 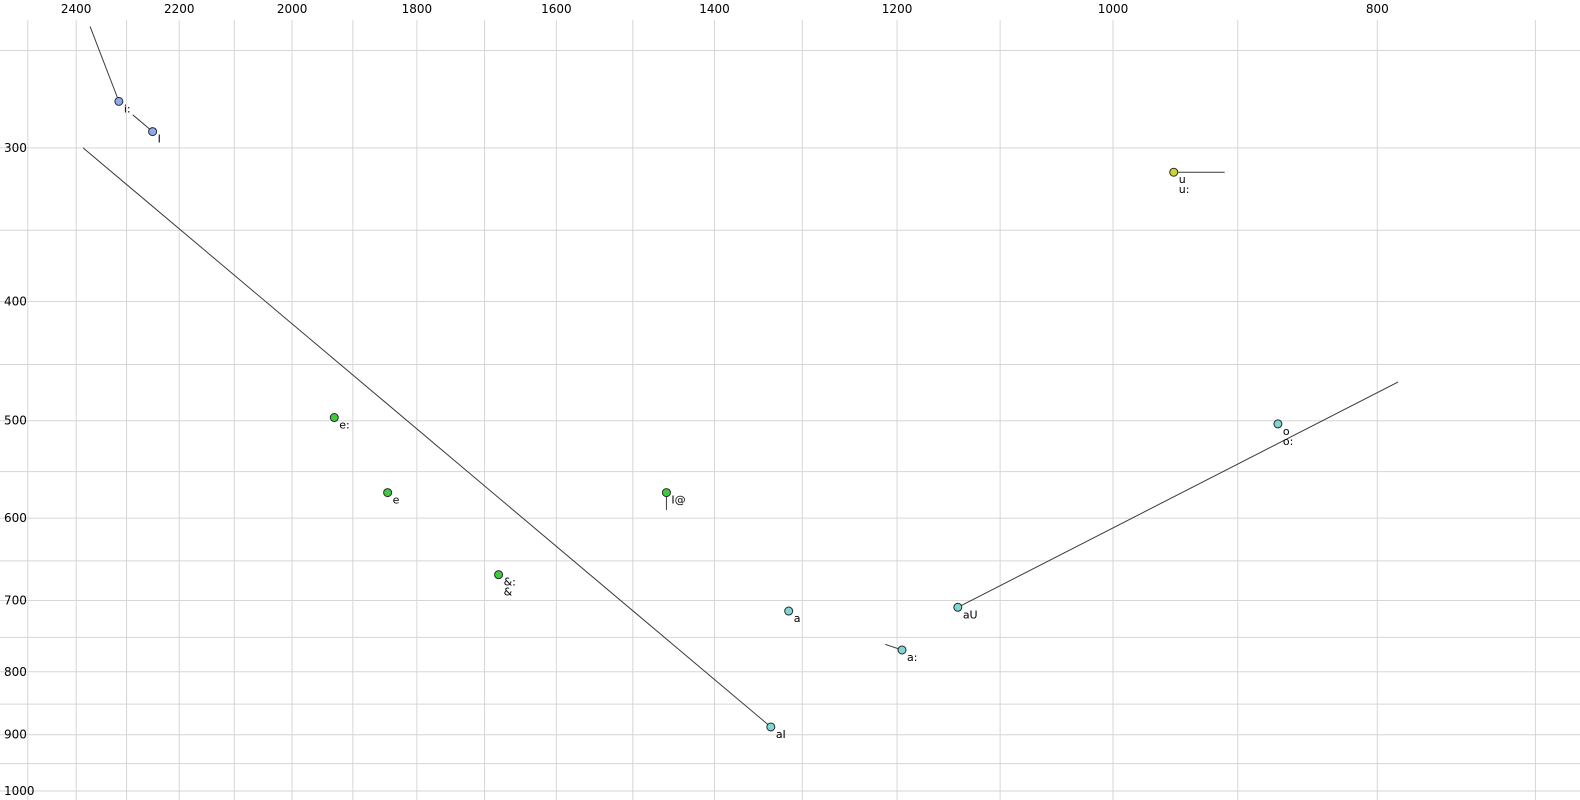 I want to click on vowel-label: &:, so click(x=510, y=582).